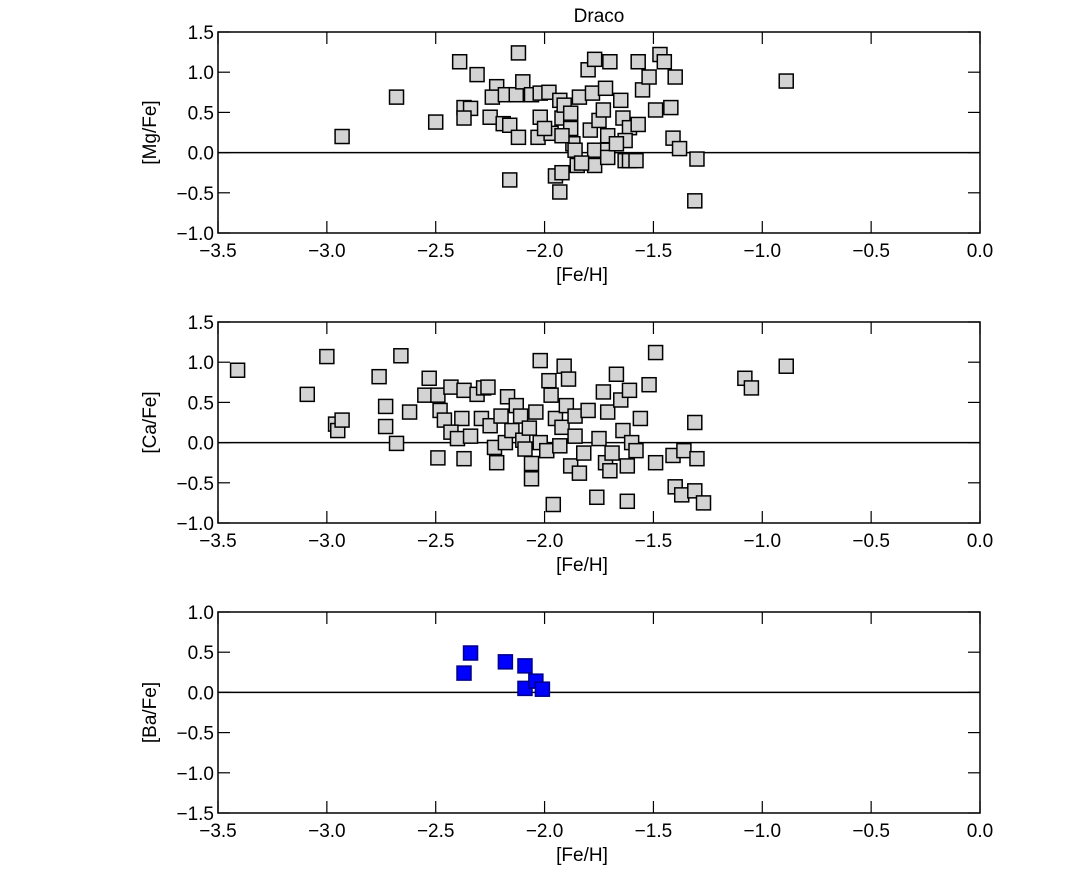  Describe the element at coordinates (201, 73) in the screenshot. I see `y-tick-label: 1.0` at that location.